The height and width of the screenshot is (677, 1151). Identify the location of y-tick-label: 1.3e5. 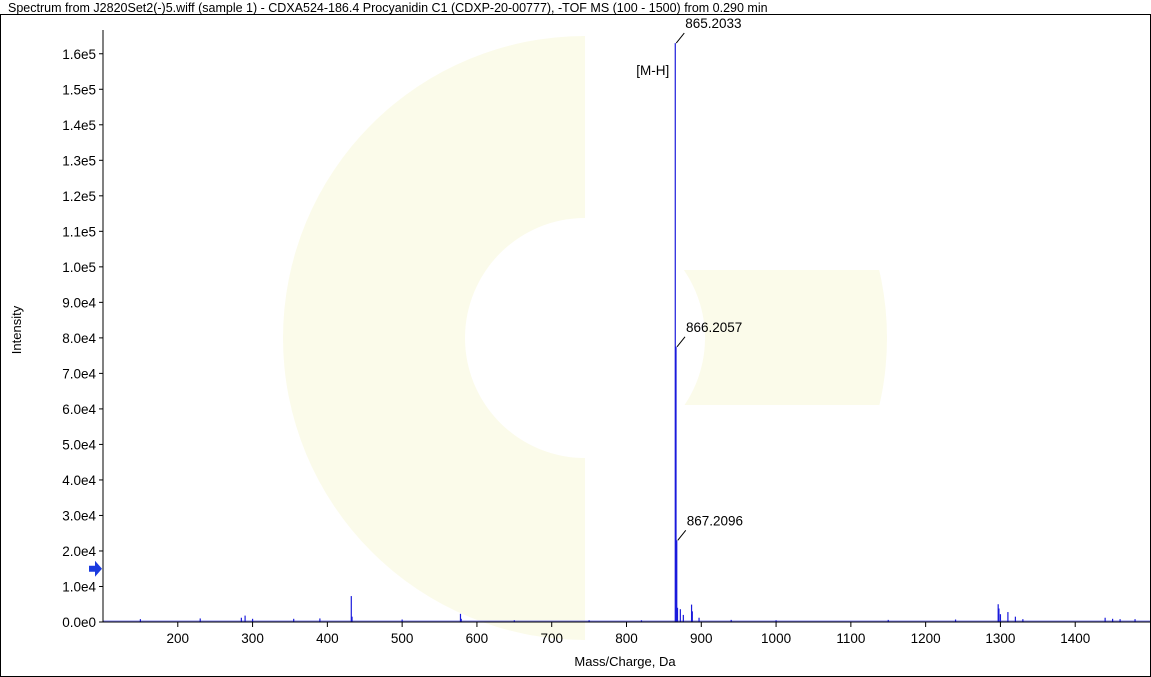
(79, 160).